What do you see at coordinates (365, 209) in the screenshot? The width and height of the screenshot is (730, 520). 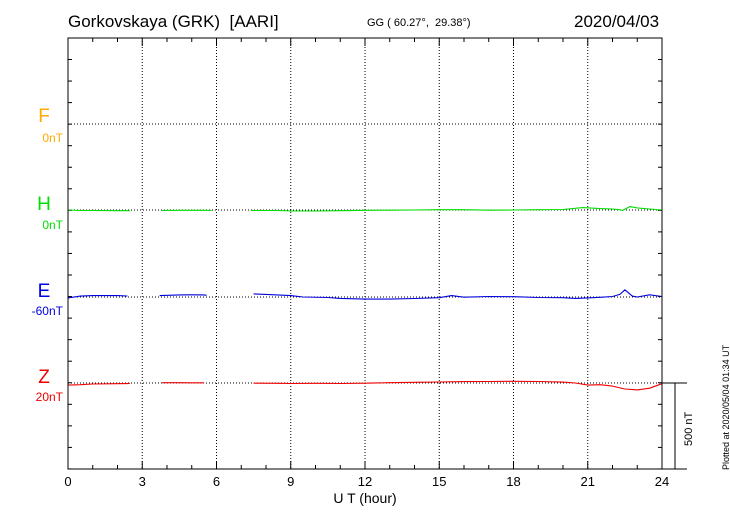 I see `series-H-line` at bounding box center [365, 209].